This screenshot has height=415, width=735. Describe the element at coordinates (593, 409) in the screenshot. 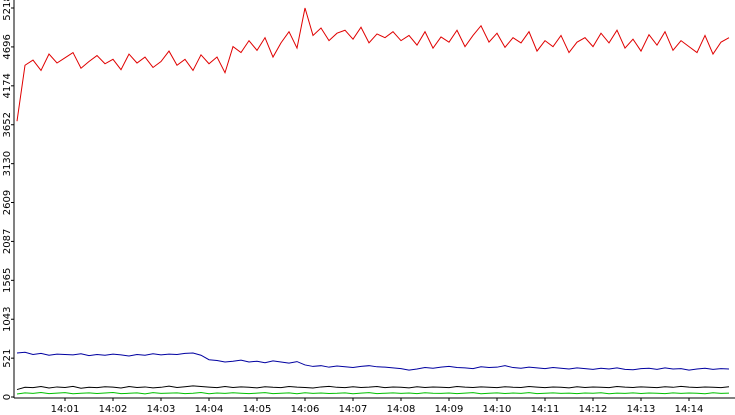

I see `x-tick-label: 14:12` at that location.